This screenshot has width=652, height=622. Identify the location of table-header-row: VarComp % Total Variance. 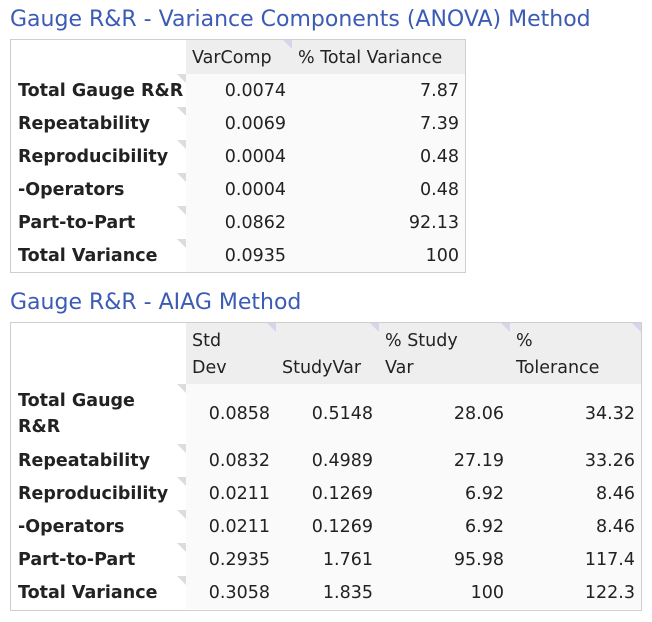
(238, 57).